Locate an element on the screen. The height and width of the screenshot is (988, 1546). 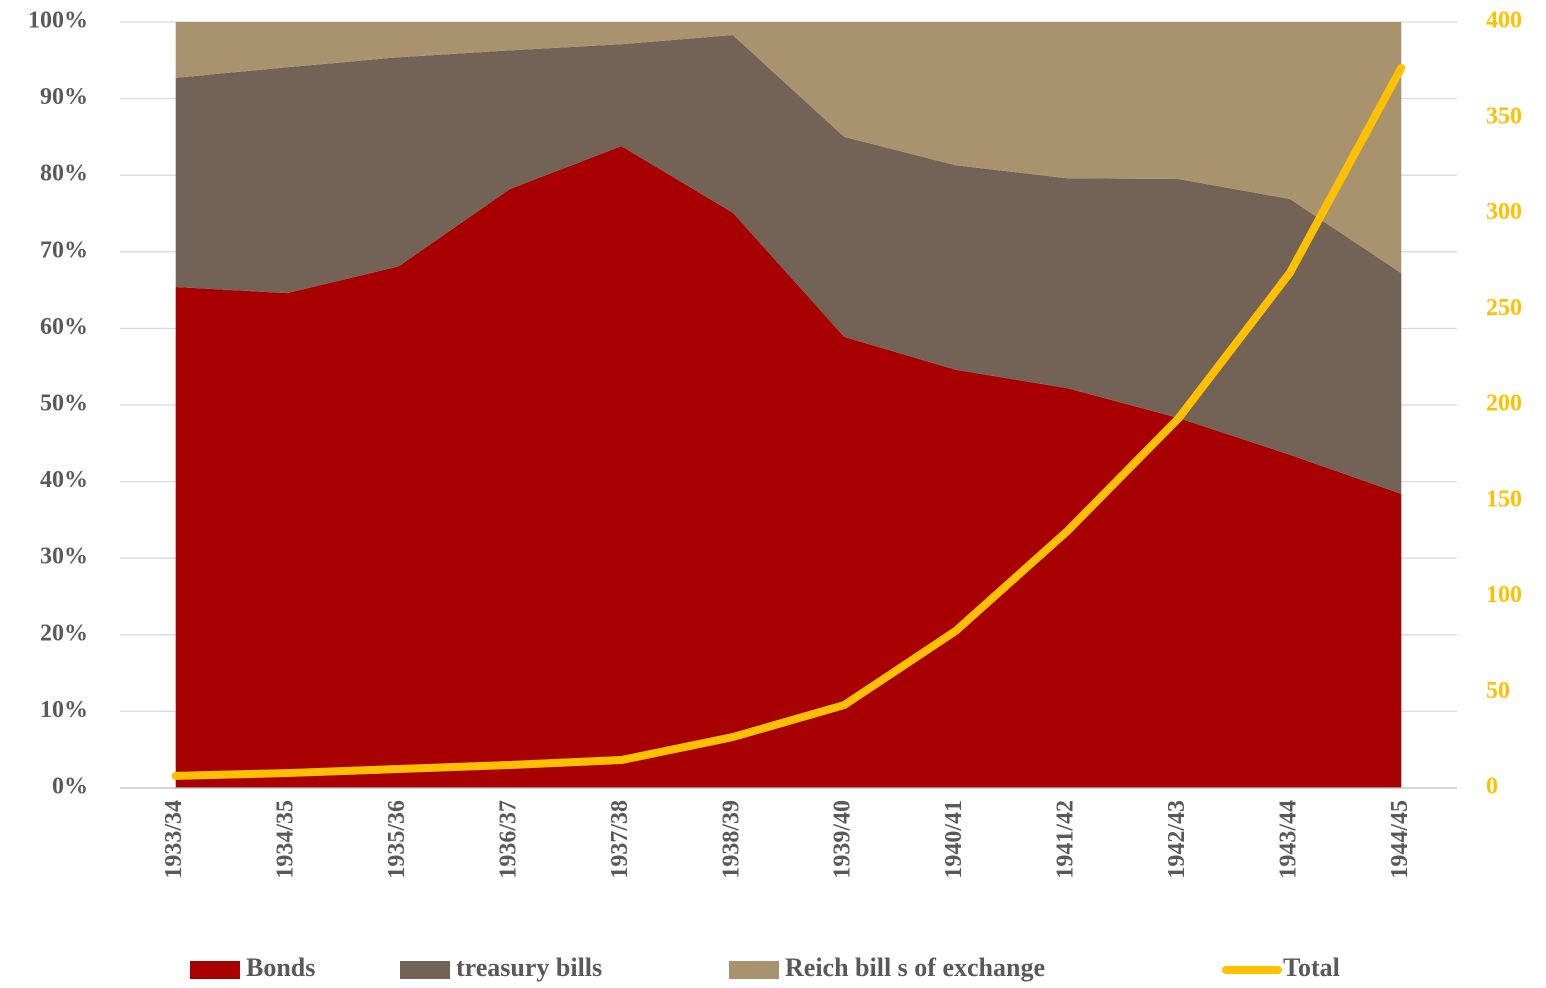
y-tick-label: 20% is located at coordinates (64, 633).